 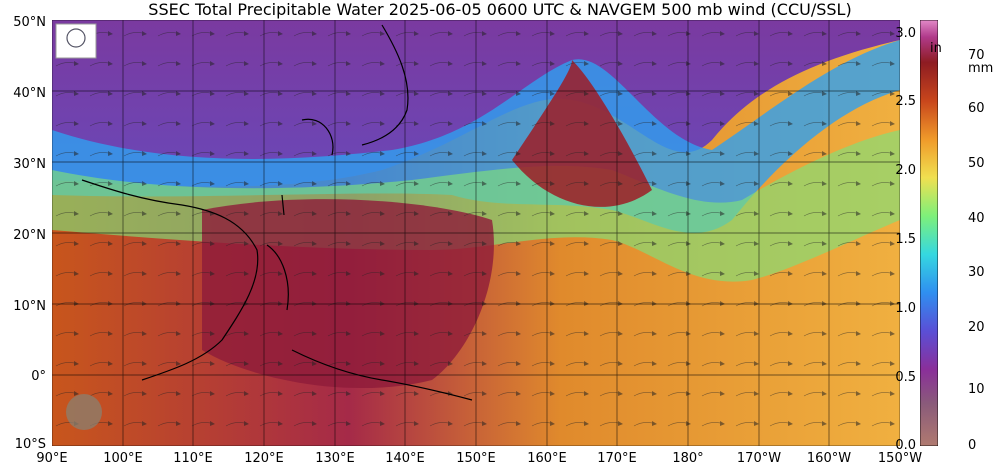 What do you see at coordinates (905, 33) in the screenshot?
I see `colorbar-inch-tick: 3.0` at bounding box center [905, 33].